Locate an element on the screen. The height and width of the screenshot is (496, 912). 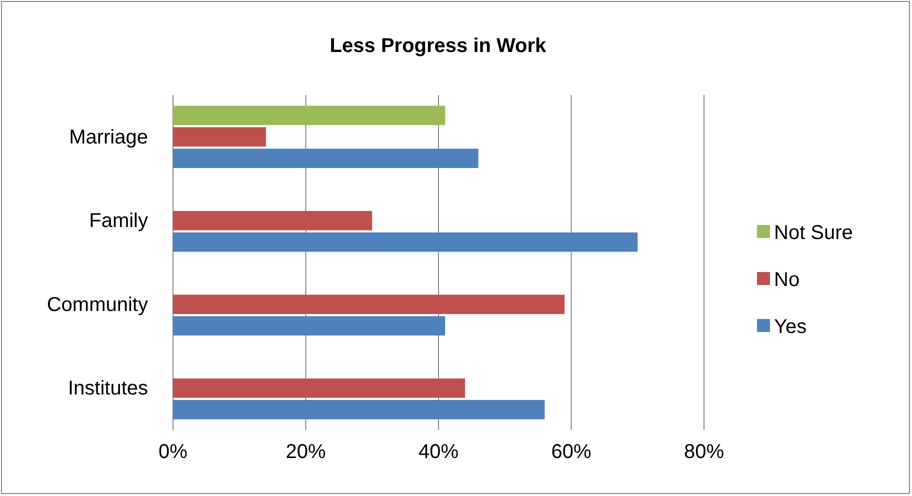
legend-label: Not Sure is located at coordinates (813, 233).